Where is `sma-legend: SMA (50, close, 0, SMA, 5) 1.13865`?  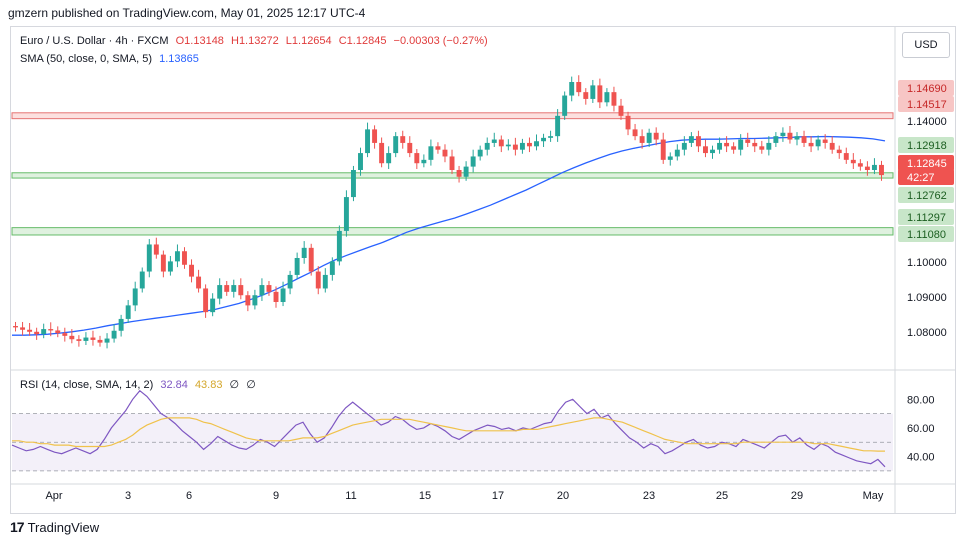 sma-legend: SMA (50, close, 0, SMA, 5) 1.13865 is located at coordinates (111, 59).